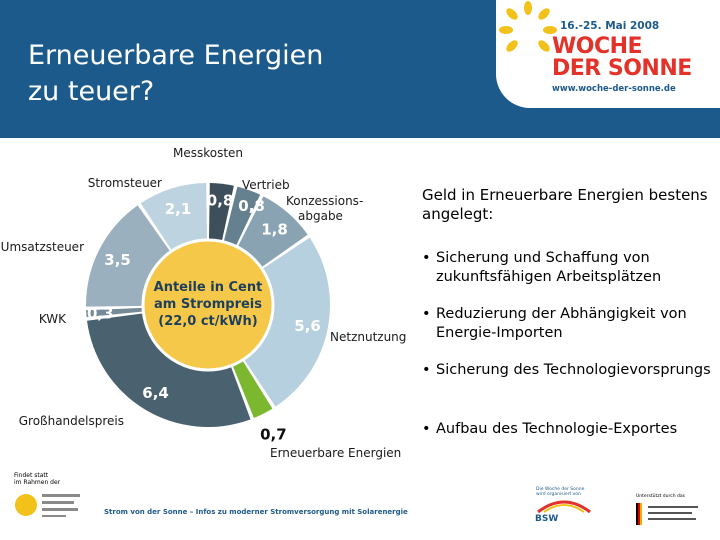 This screenshot has width=720, height=540. I want to click on benefit-text: Sicherung des Technologievorsprungs, so click(573, 370).